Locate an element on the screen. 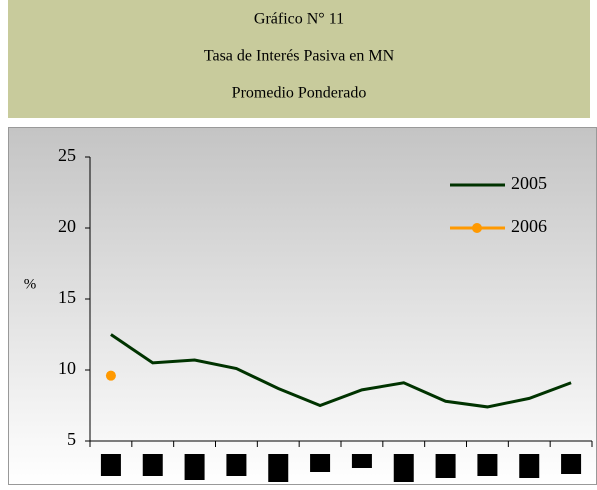 Image resolution: width=597 pixels, height=490 pixels. line-series is located at coordinates (341, 371).